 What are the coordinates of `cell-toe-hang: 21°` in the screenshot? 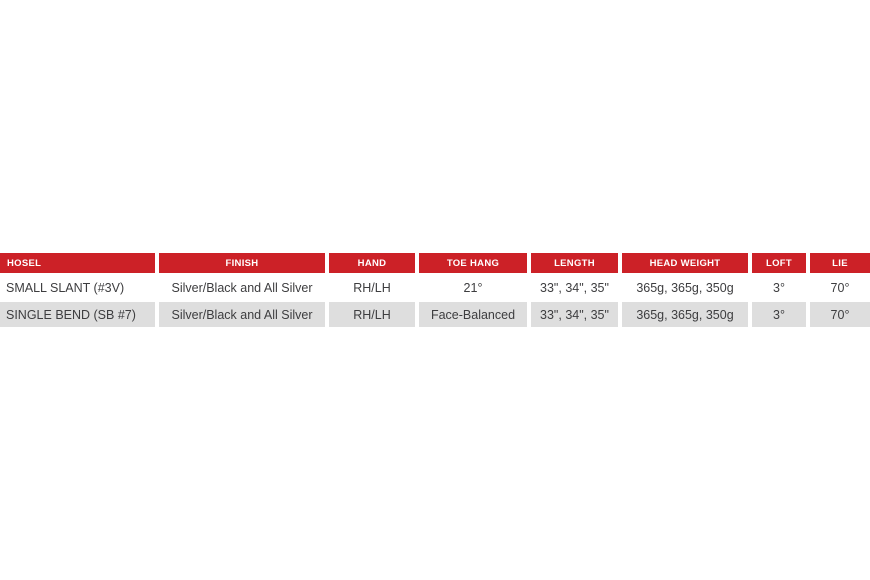 It's located at (475, 288).